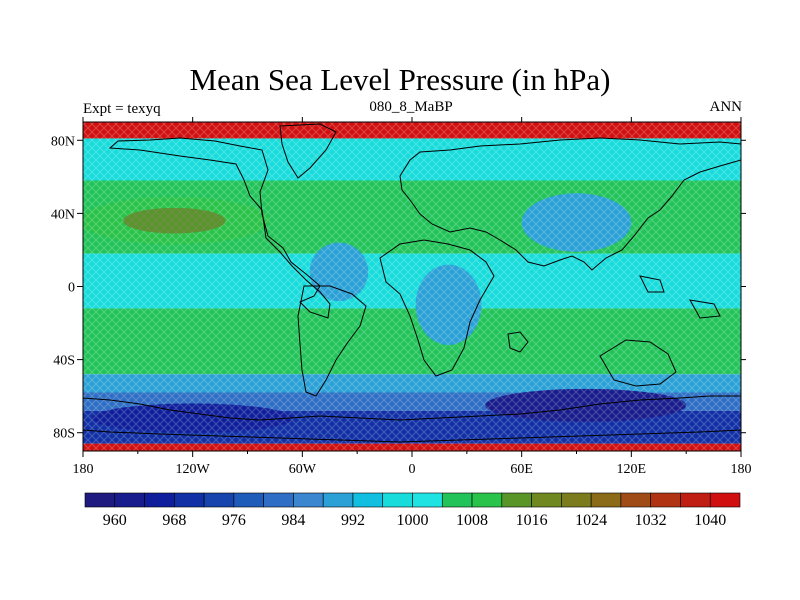 Image resolution: width=800 pixels, height=600 pixels. Describe the element at coordinates (63, 214) in the screenshot. I see `y-tick-label-1: 40N` at that location.